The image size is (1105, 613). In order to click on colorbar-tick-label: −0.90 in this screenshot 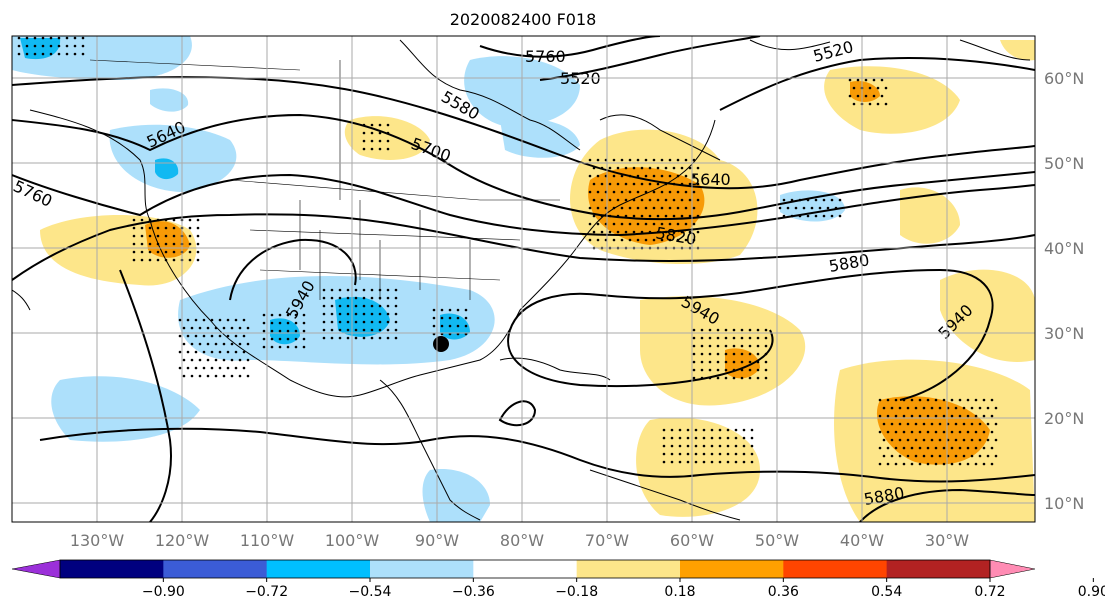, I will do `click(163, 592)`.